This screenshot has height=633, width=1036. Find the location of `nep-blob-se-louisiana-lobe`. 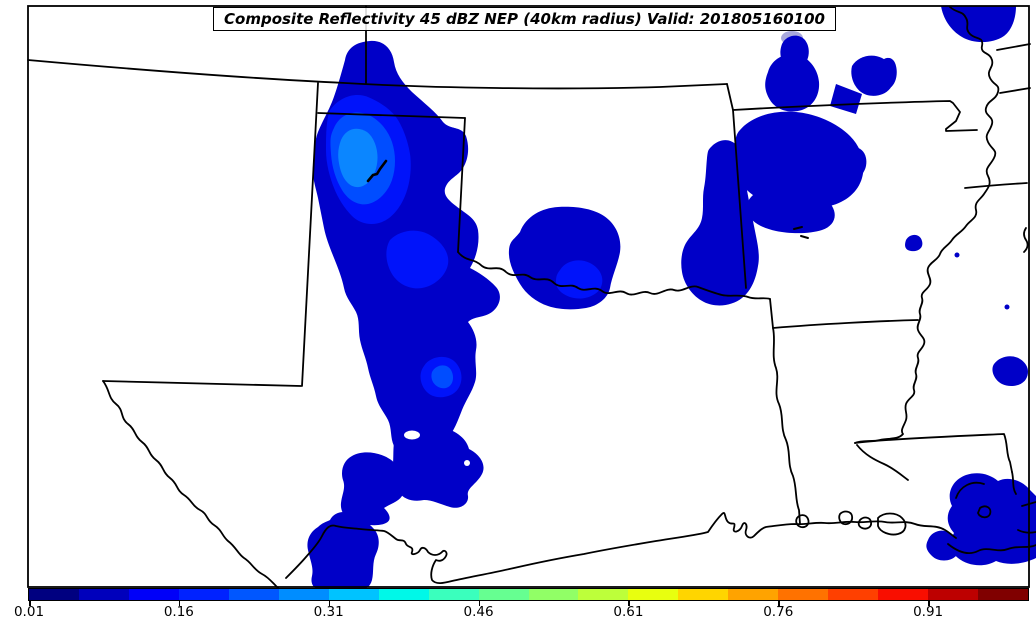

nep-blob-se-louisiana-lobe is located at coordinates (943, 545).